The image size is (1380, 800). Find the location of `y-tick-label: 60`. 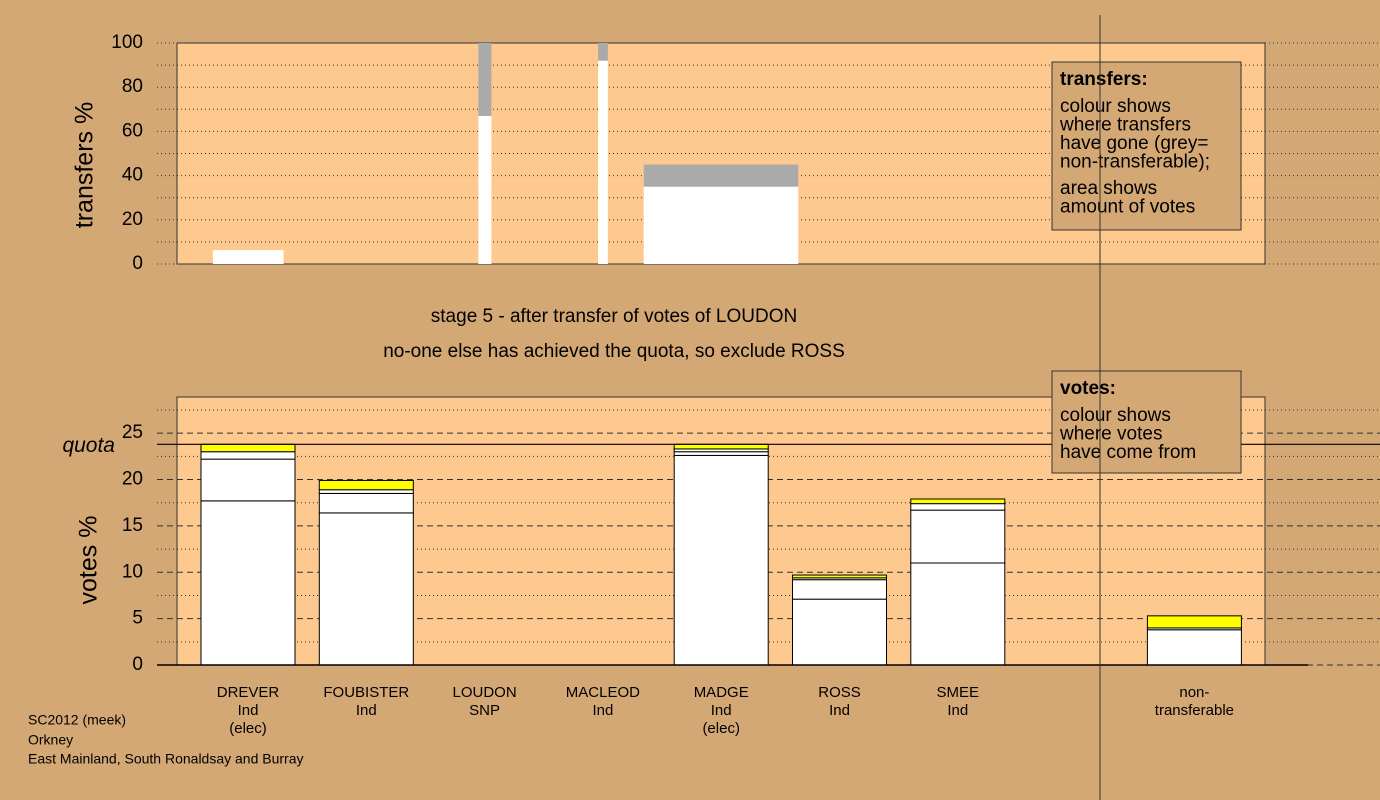

y-tick-label: 60 is located at coordinates (132, 130).